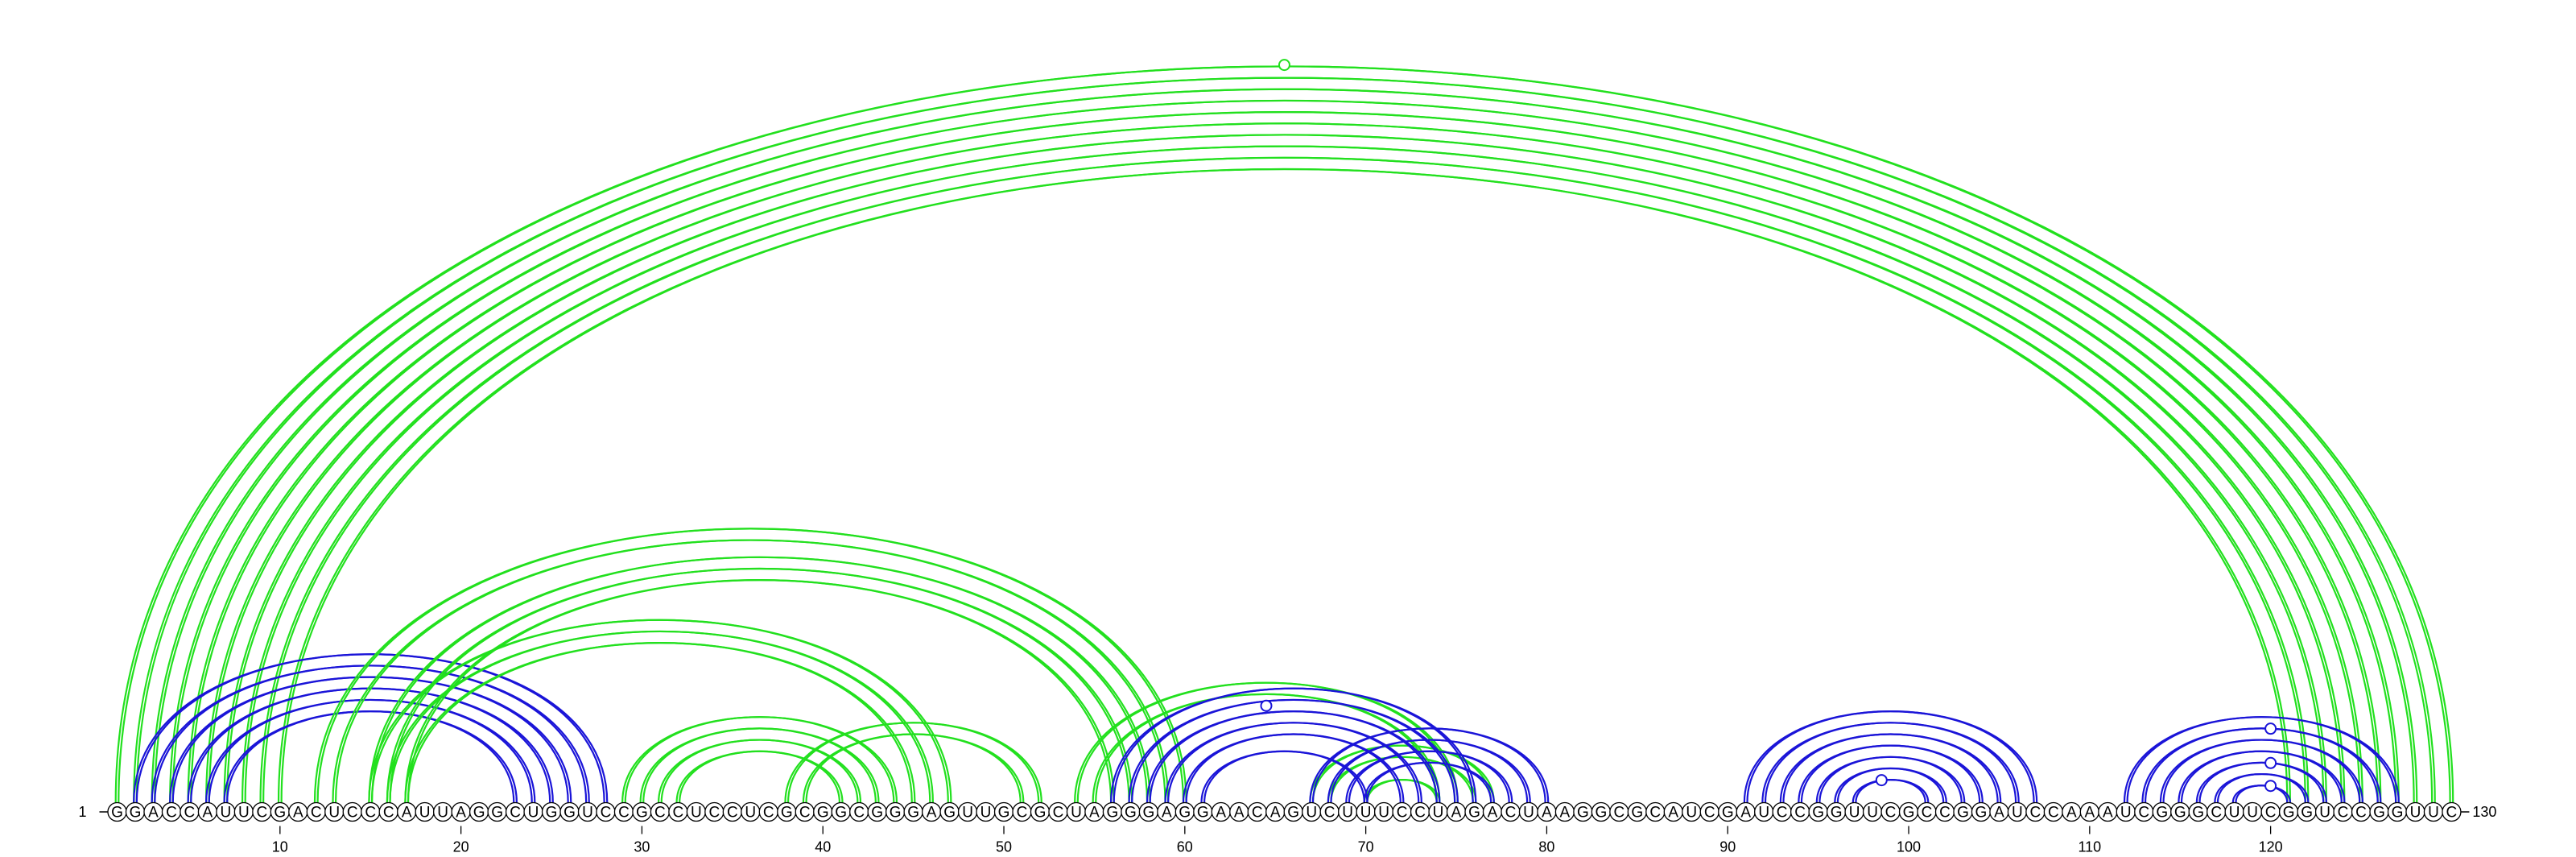 This screenshot has height=857, width=2576. What do you see at coordinates (1546, 847) in the screenshot?
I see `tick-label: 80` at bounding box center [1546, 847].